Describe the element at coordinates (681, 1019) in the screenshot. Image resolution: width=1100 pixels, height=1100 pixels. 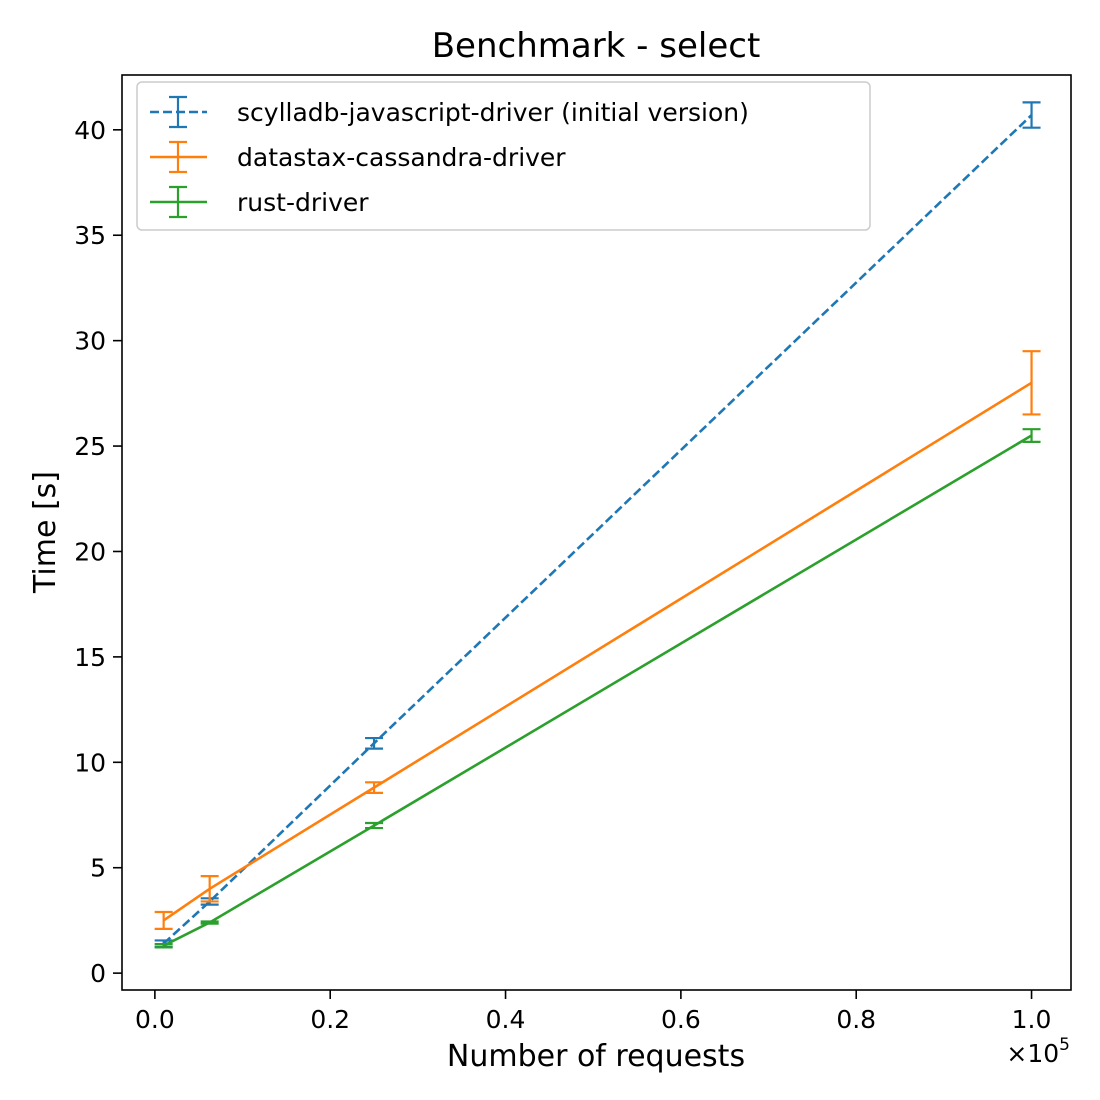
I see `x-tick-label: 0.6` at that location.